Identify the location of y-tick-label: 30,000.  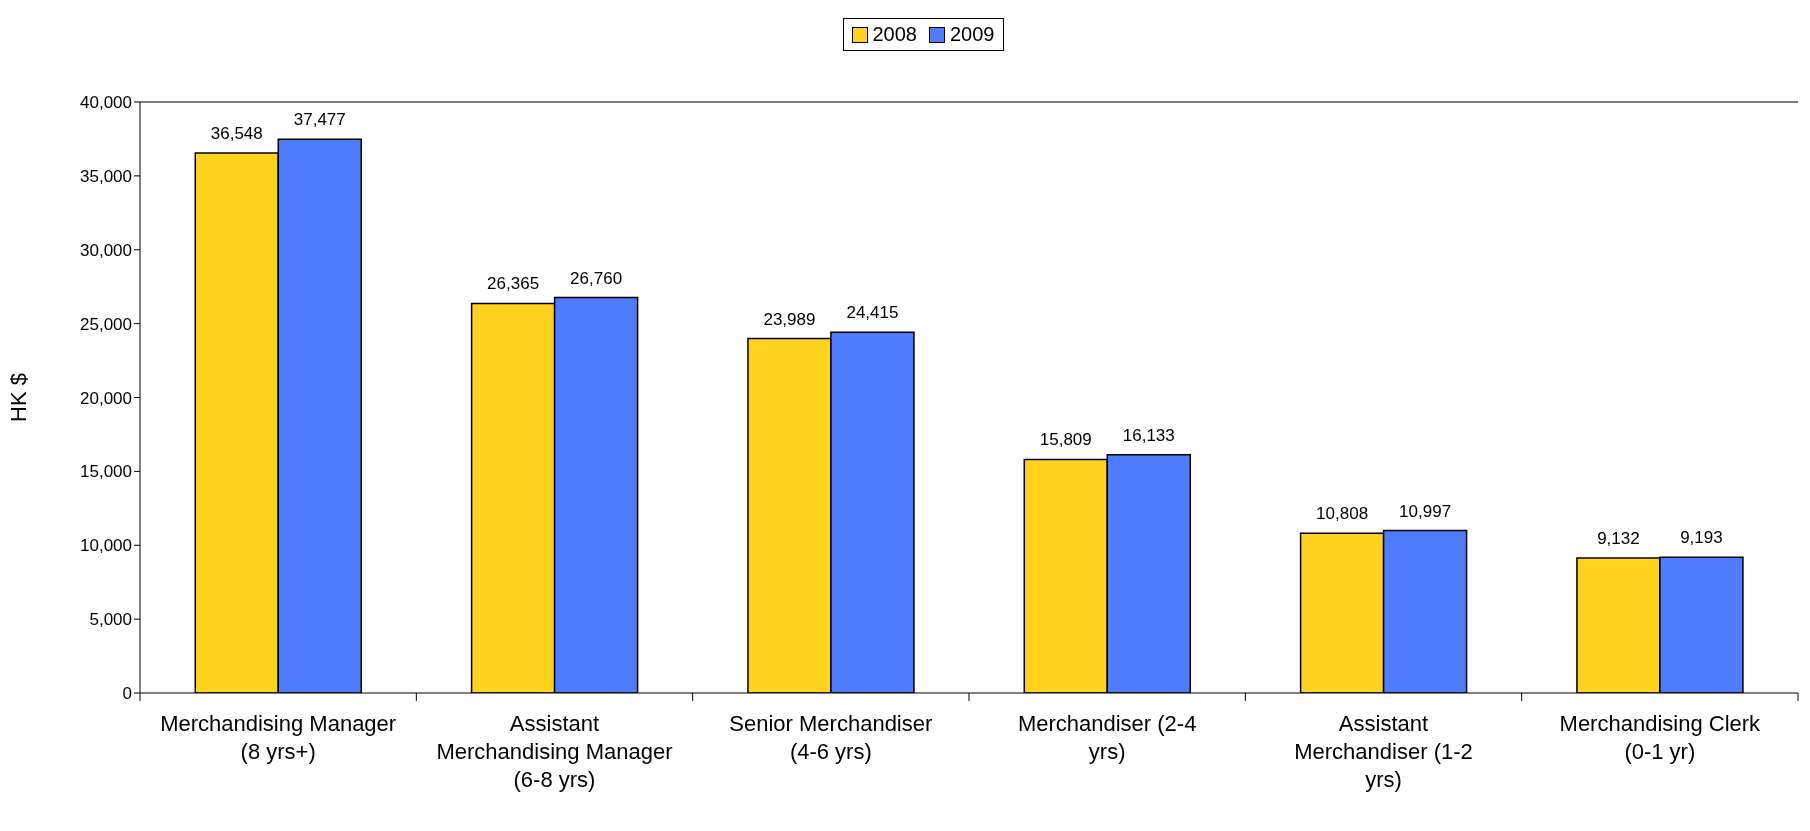
(106, 250).